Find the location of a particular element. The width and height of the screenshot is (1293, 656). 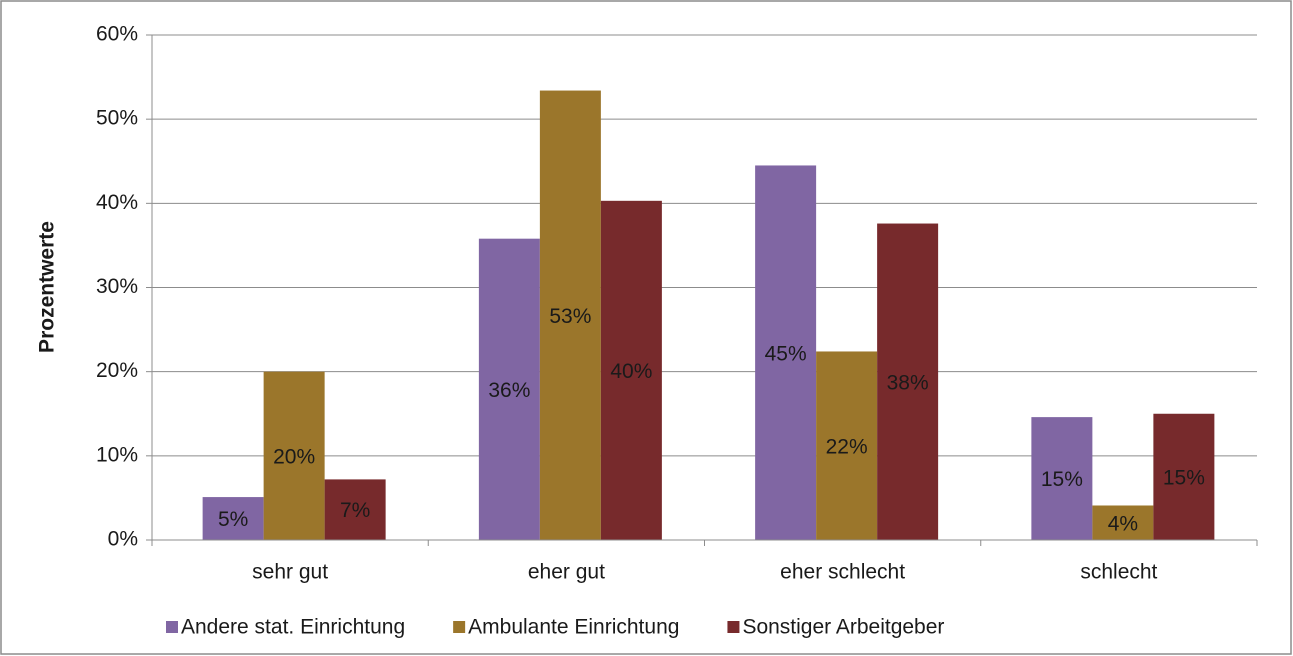

data-label: 40% is located at coordinates (631, 371).